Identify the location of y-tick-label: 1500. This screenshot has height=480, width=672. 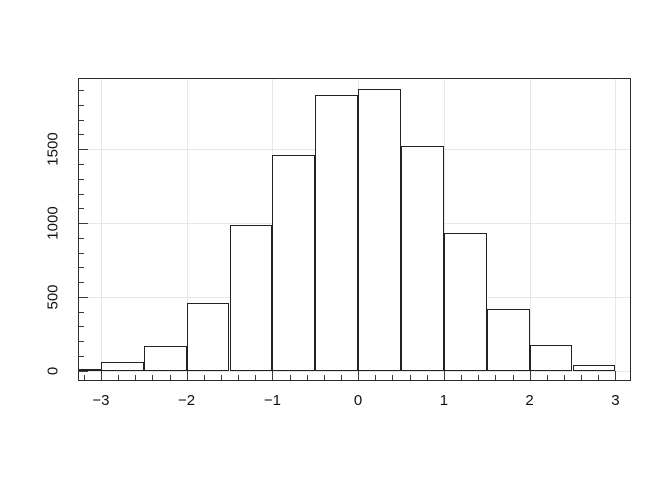
(53, 149).